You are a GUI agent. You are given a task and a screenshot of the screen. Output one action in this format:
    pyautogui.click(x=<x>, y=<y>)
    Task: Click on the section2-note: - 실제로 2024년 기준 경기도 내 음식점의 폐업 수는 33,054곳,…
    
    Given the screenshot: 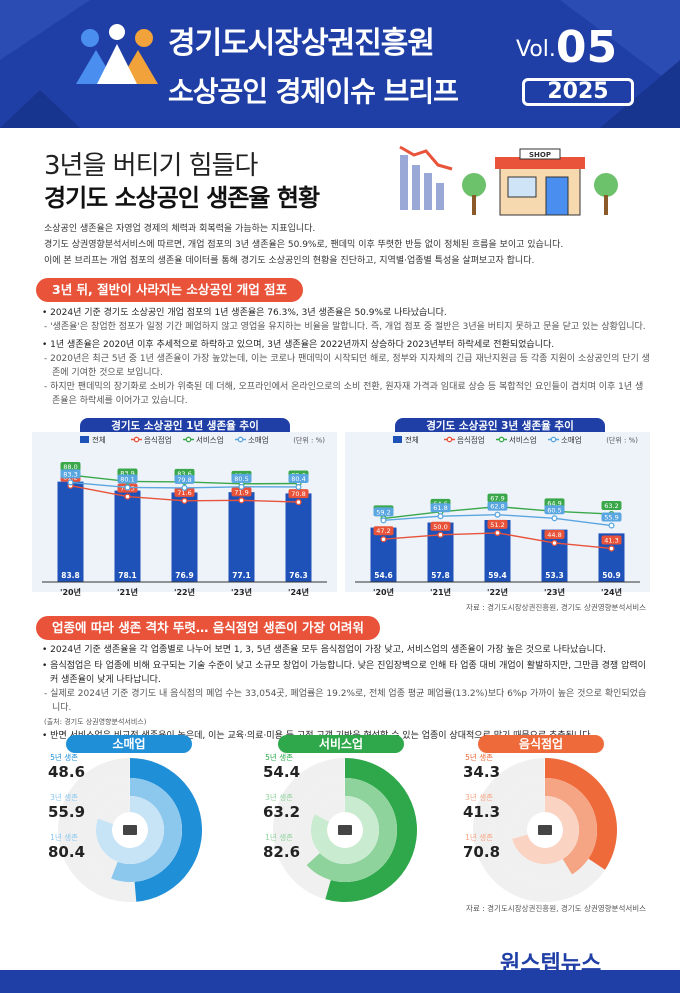 What is the action you would take?
    pyautogui.click(x=345, y=701)
    